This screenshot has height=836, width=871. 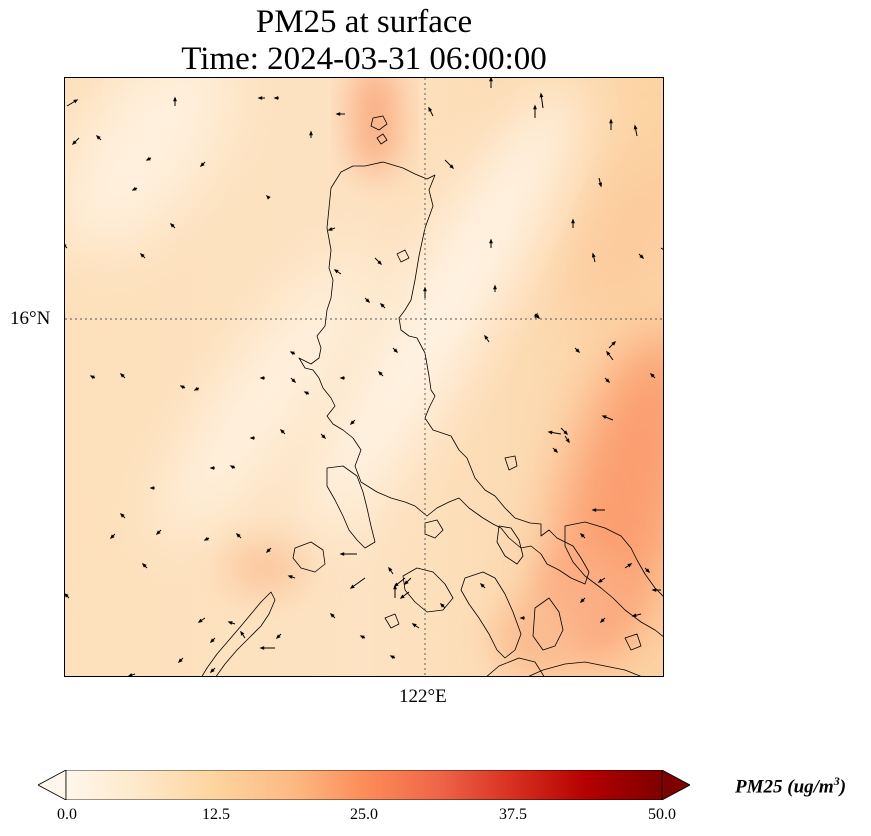 What do you see at coordinates (364, 59) in the screenshot?
I see `map-timestamp: Time: 2024-03-31 06:00:00` at bounding box center [364, 59].